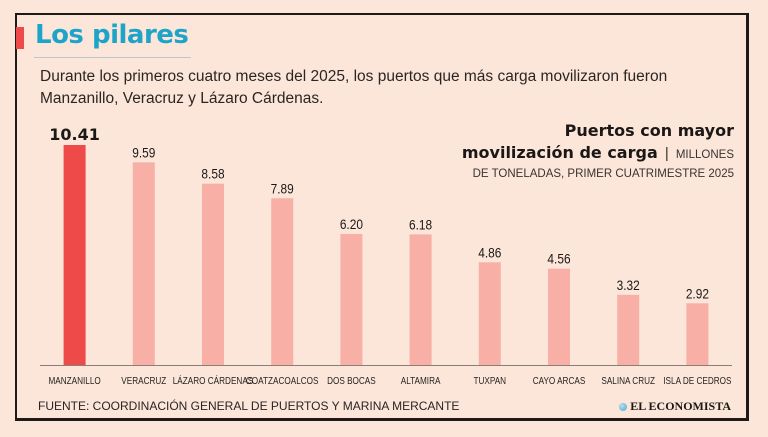  Describe the element at coordinates (74, 380) in the screenshot. I see `category-label: MANZANILLO` at that location.